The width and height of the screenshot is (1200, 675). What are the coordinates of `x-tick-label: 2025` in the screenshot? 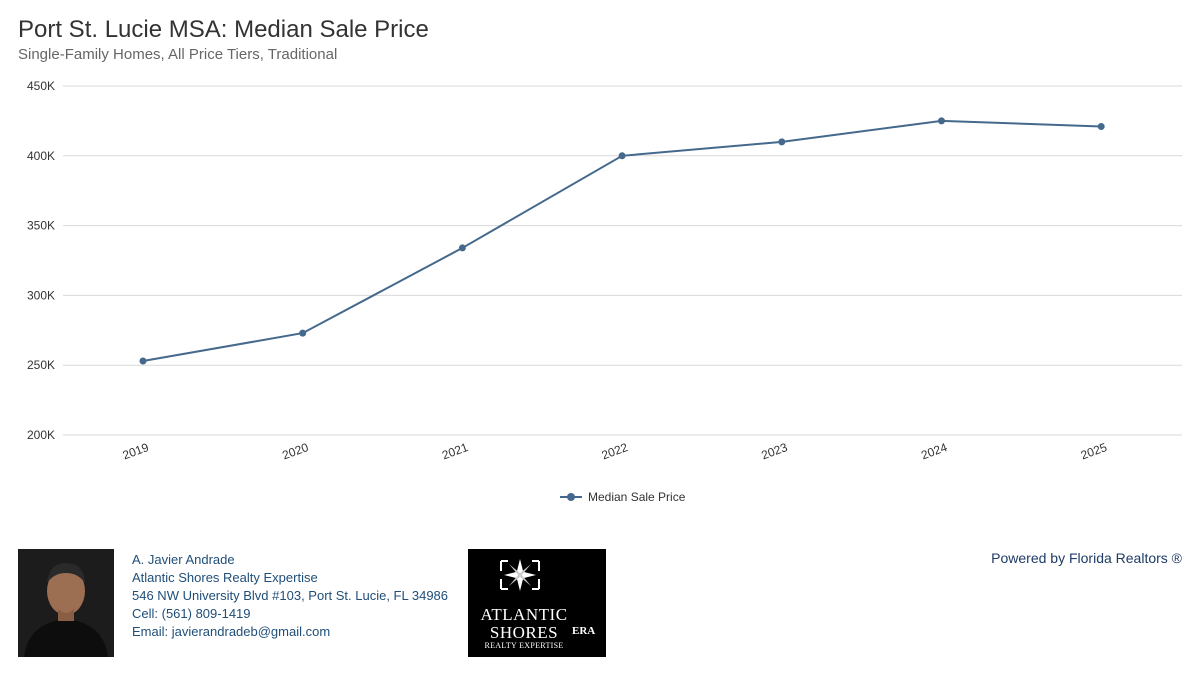 It's located at (1094, 451).